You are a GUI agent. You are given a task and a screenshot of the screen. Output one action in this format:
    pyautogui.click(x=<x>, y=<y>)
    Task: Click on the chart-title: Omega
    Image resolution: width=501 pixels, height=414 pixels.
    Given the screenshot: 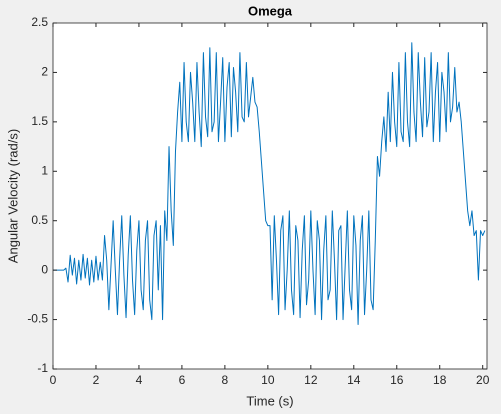 What is the action you would take?
    pyautogui.click(x=270, y=10)
    